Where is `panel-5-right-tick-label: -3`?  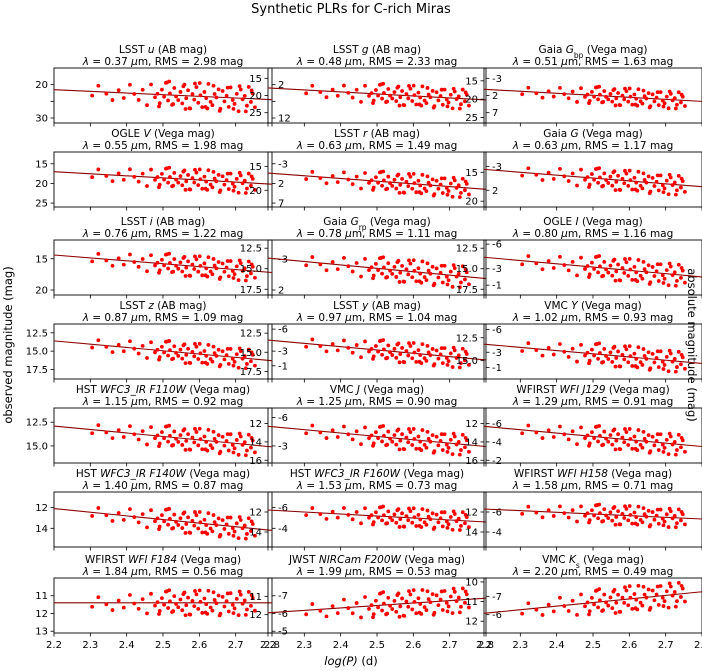 panel-5-right-tick-label: -3 is located at coordinates (497, 167).